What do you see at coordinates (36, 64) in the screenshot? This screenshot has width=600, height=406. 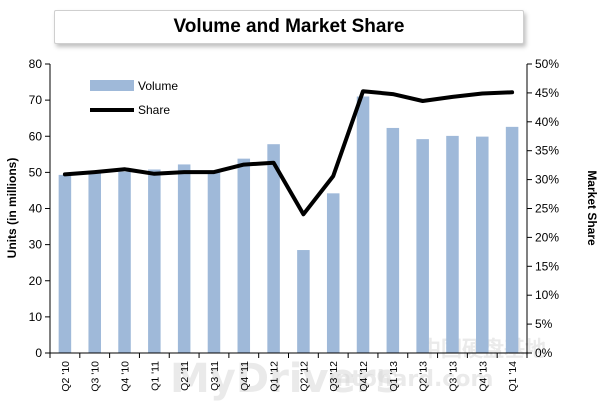 I see `y-tick-label: 80` at bounding box center [36, 64].